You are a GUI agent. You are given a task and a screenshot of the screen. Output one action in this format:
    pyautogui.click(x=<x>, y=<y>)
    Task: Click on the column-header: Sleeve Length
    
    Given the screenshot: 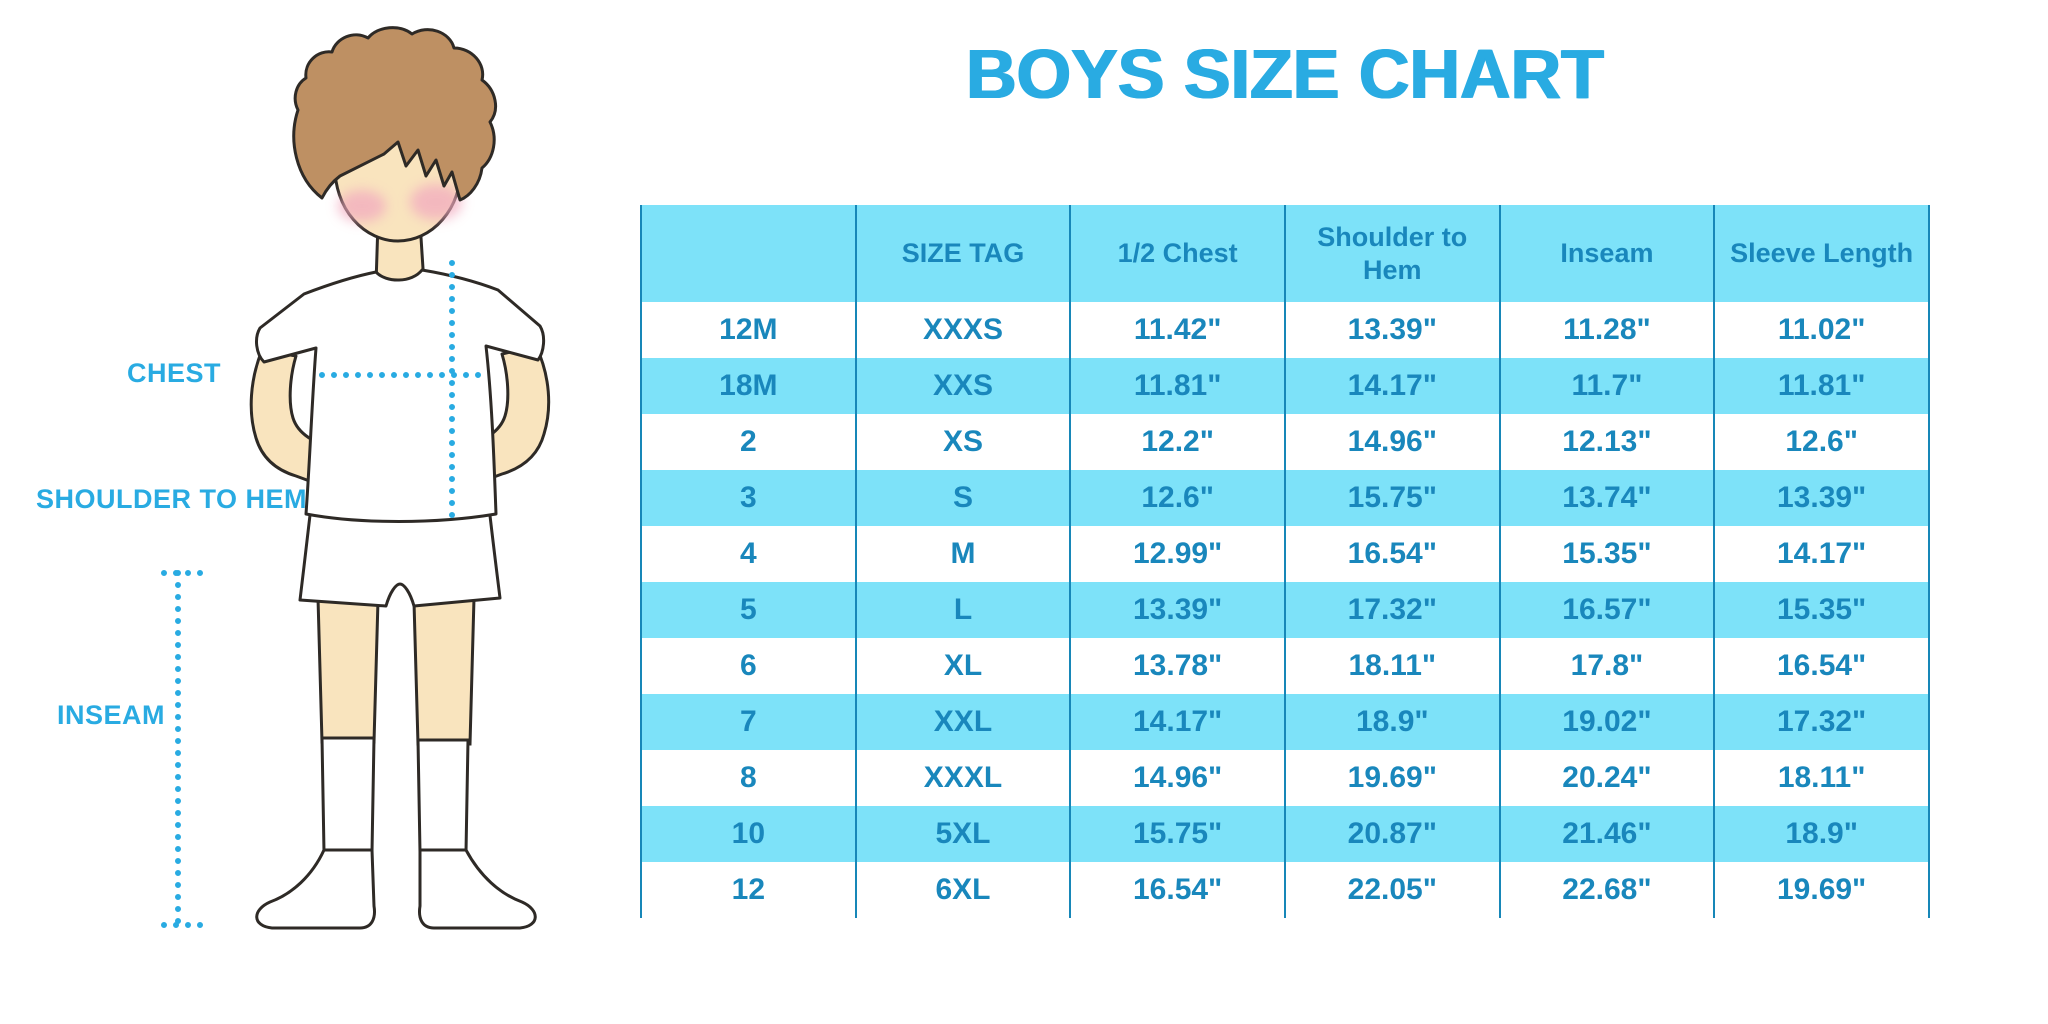 What is the action you would take?
    pyautogui.click(x=1821, y=253)
    